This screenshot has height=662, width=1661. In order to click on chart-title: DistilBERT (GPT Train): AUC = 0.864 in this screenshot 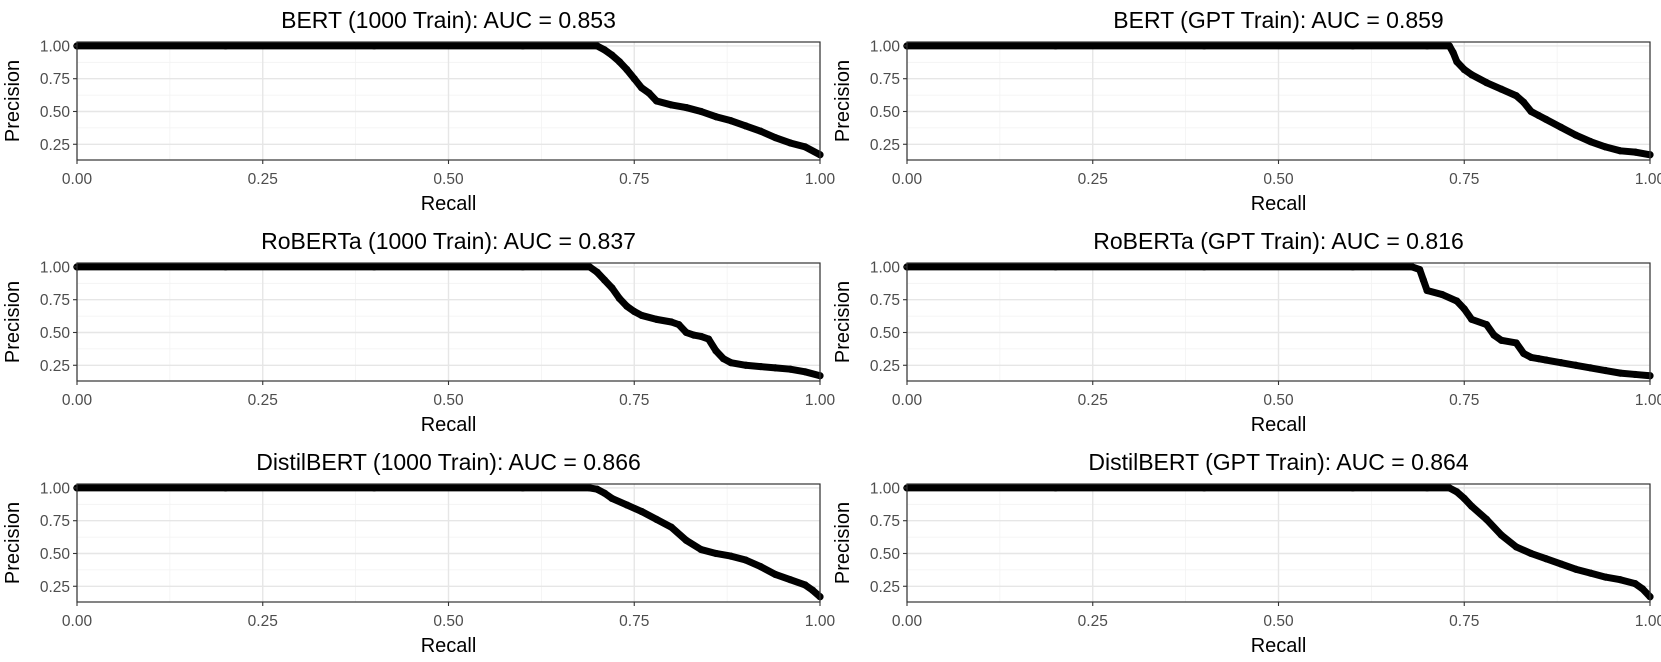, I will do `click(1278, 462)`.